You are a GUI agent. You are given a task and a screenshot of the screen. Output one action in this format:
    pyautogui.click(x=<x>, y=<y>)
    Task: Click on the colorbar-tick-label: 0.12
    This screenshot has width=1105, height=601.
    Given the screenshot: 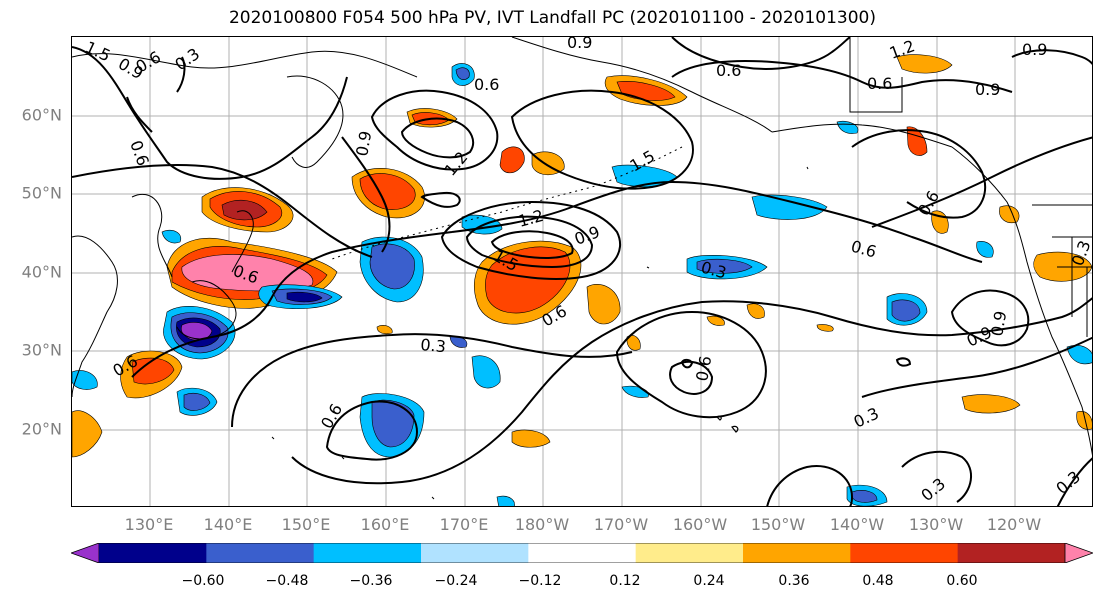 What is the action you would take?
    pyautogui.click(x=625, y=581)
    